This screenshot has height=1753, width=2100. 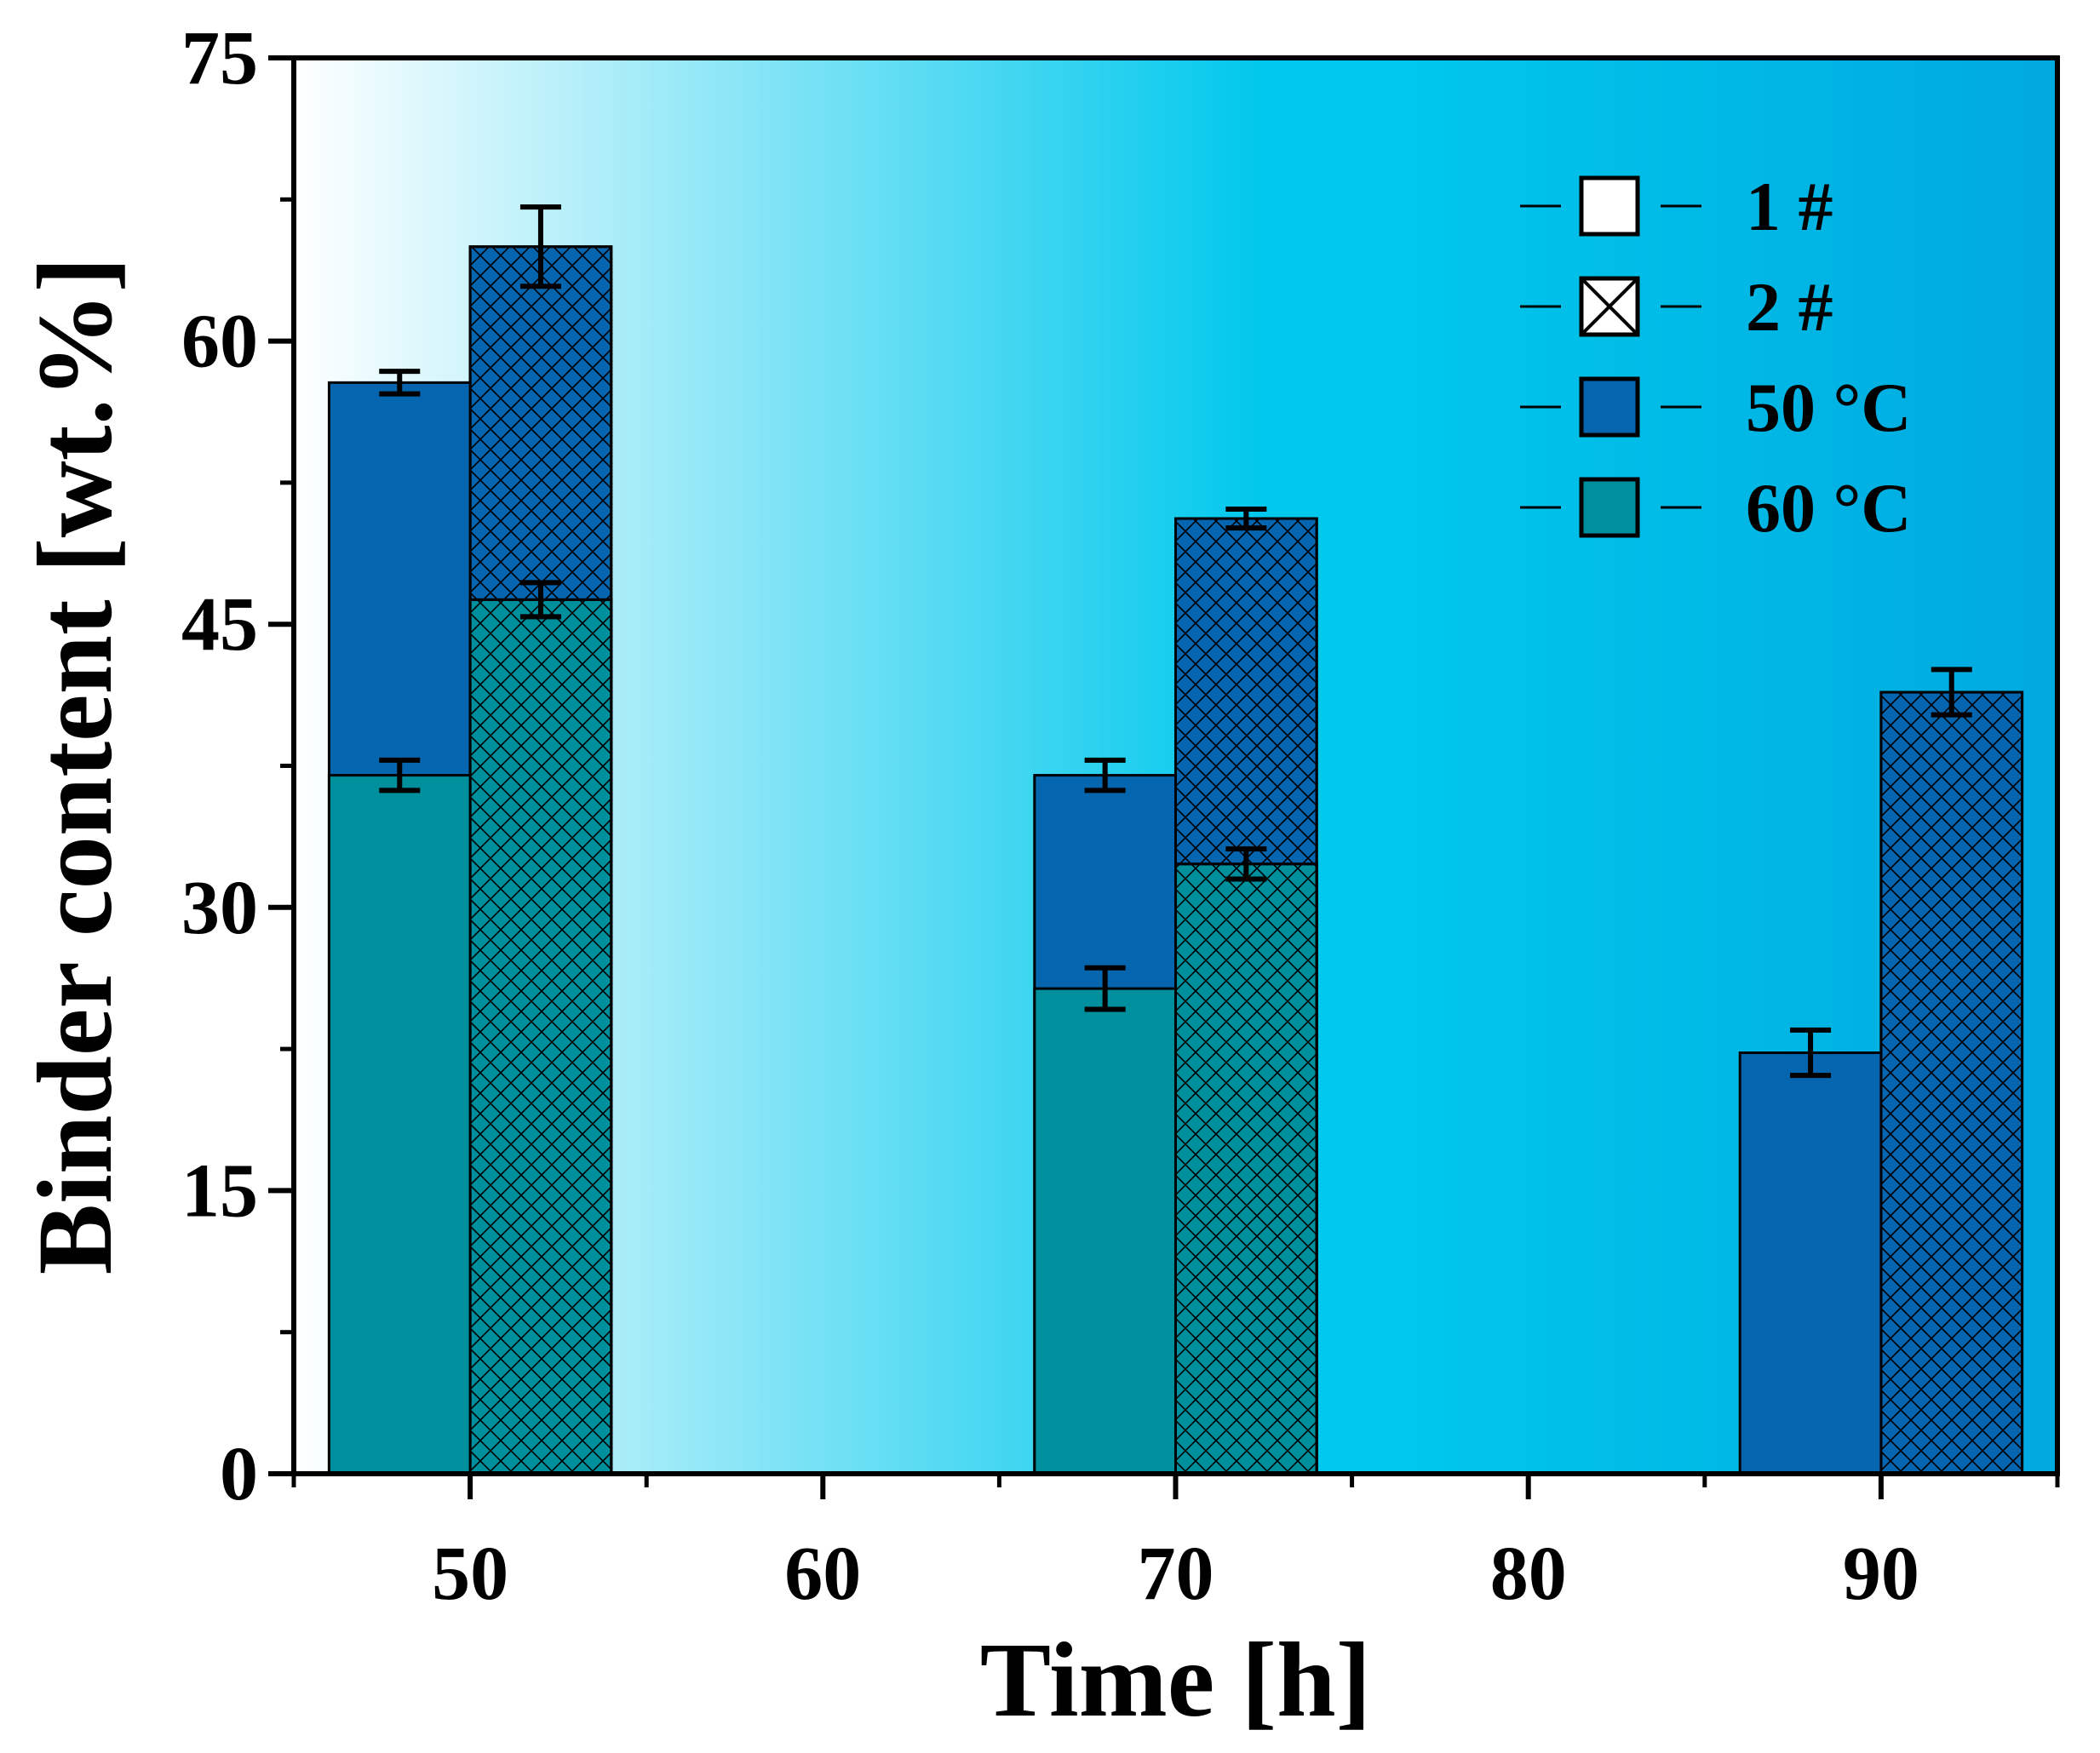 What do you see at coordinates (400, 775) in the screenshot?
I see `error-bar-s1-50h-60c` at bounding box center [400, 775].